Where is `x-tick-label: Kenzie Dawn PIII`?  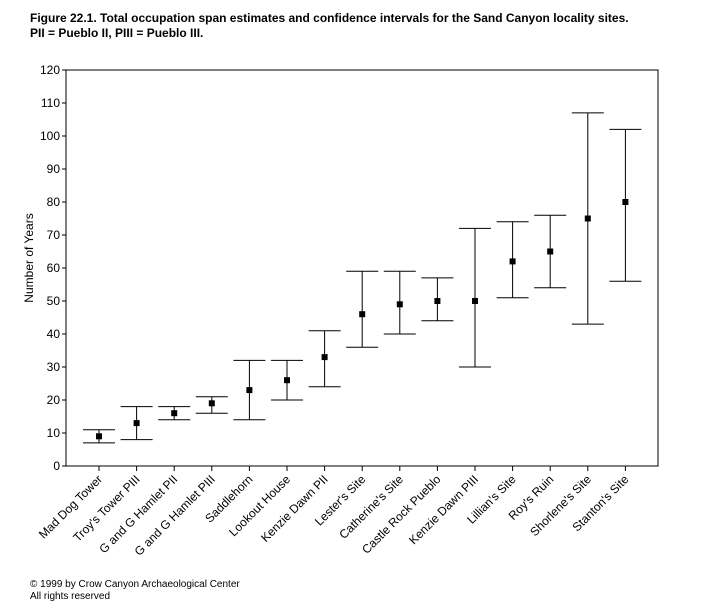 x-tick-label: Kenzie Dawn PIII is located at coordinates (443, 509).